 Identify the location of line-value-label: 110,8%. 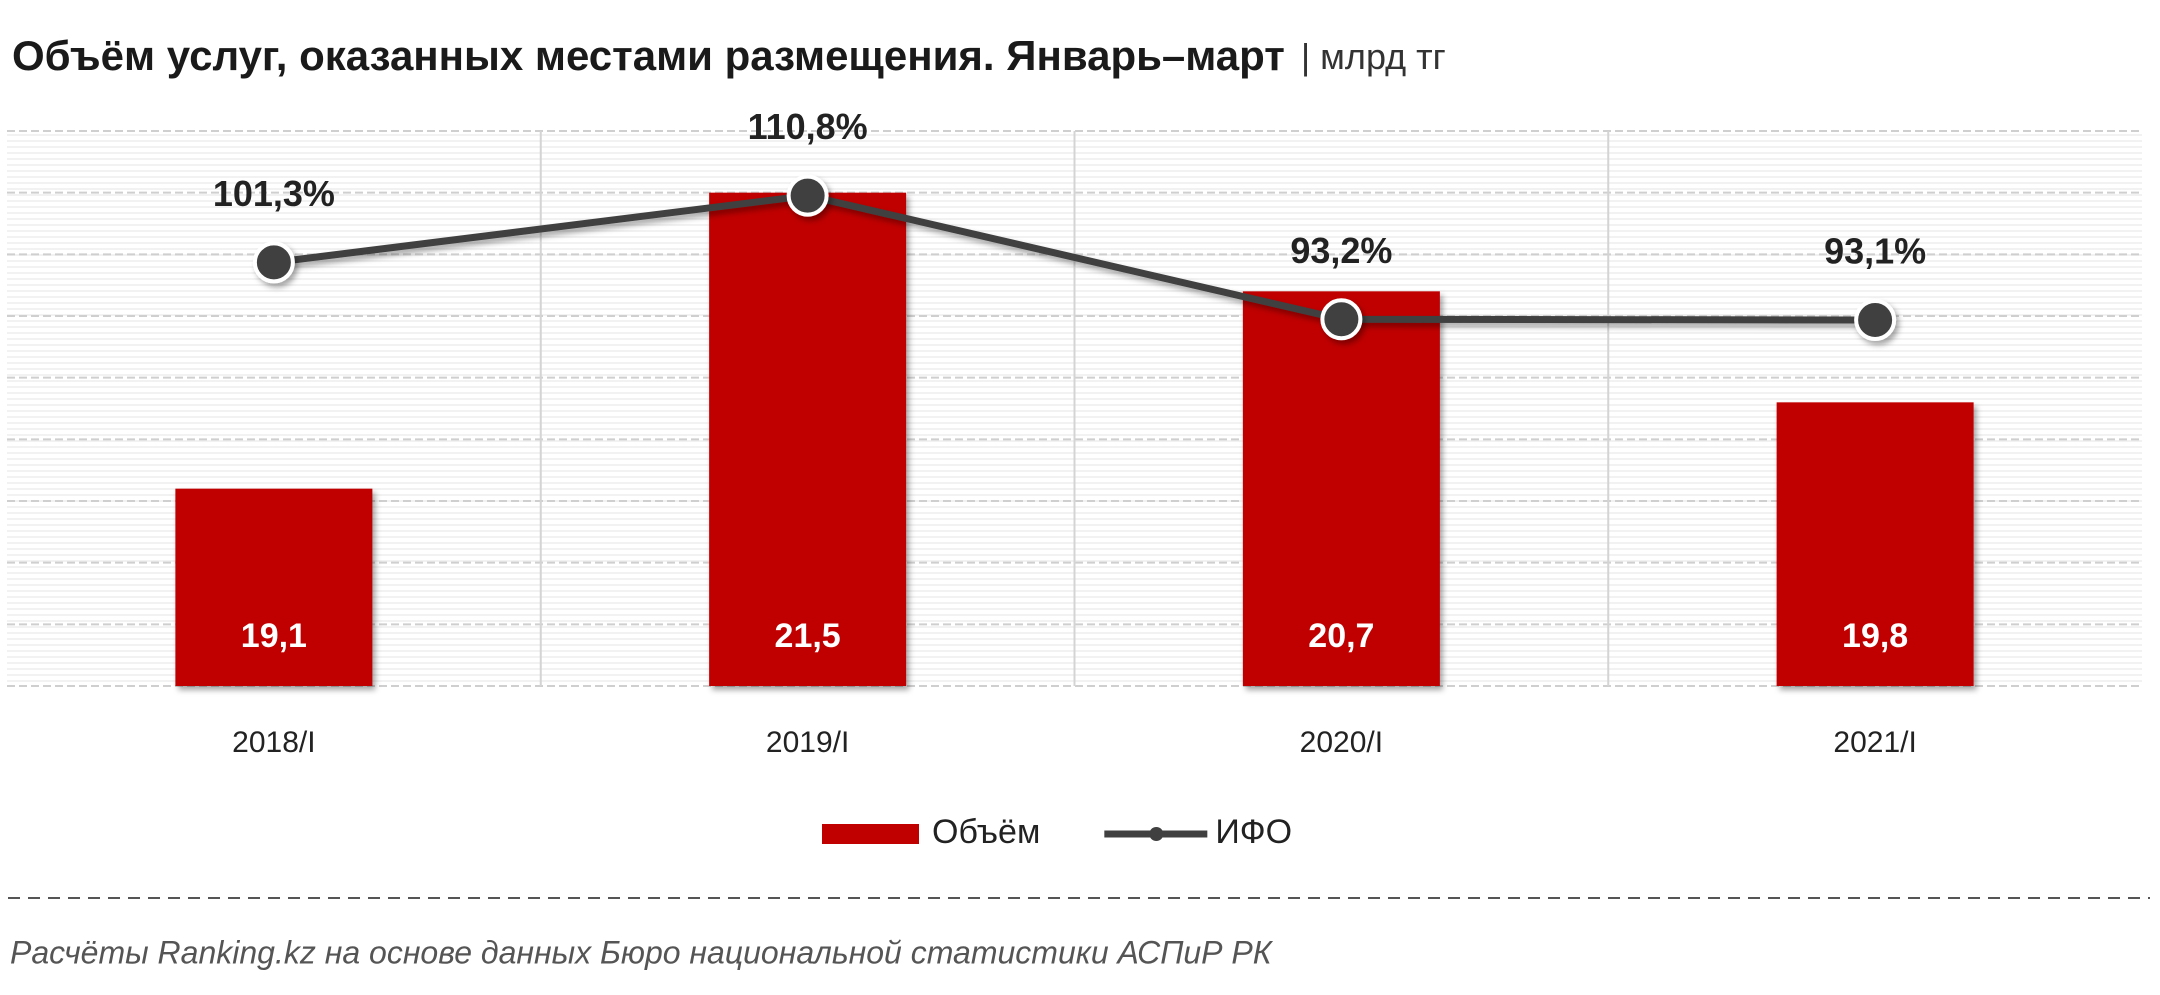
(808, 126).